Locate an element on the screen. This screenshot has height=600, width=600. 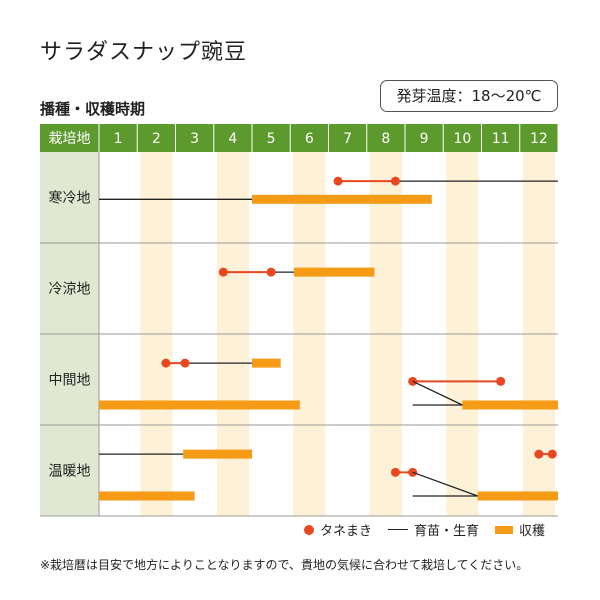
month-tick-label: 11 is located at coordinates (501, 139).